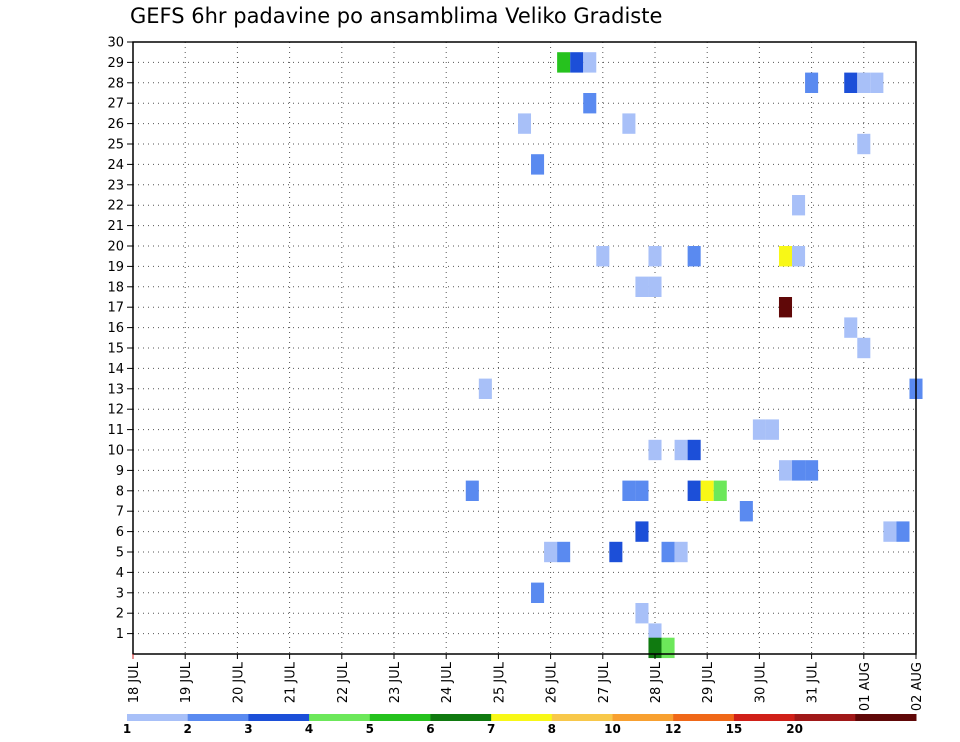 This screenshot has height=742, width=960. What do you see at coordinates (238, 682) in the screenshot?
I see `x-tick-label: 20 JUL` at bounding box center [238, 682].